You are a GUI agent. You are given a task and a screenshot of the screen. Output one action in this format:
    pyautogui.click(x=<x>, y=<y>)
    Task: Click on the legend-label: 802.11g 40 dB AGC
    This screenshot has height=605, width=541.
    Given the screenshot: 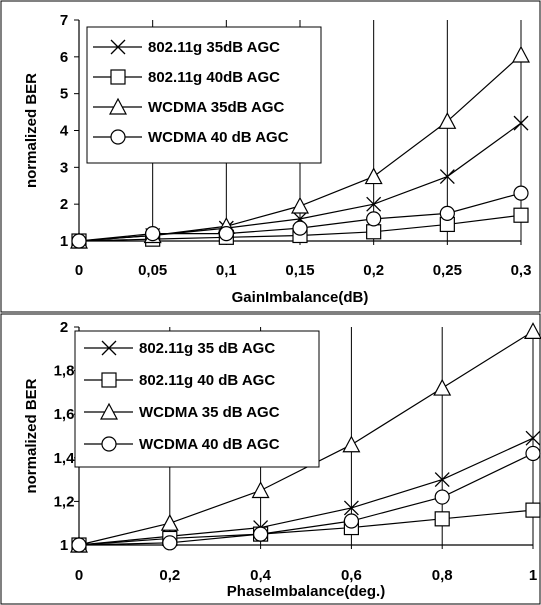 What is the action you would take?
    pyautogui.click(x=207, y=380)
    